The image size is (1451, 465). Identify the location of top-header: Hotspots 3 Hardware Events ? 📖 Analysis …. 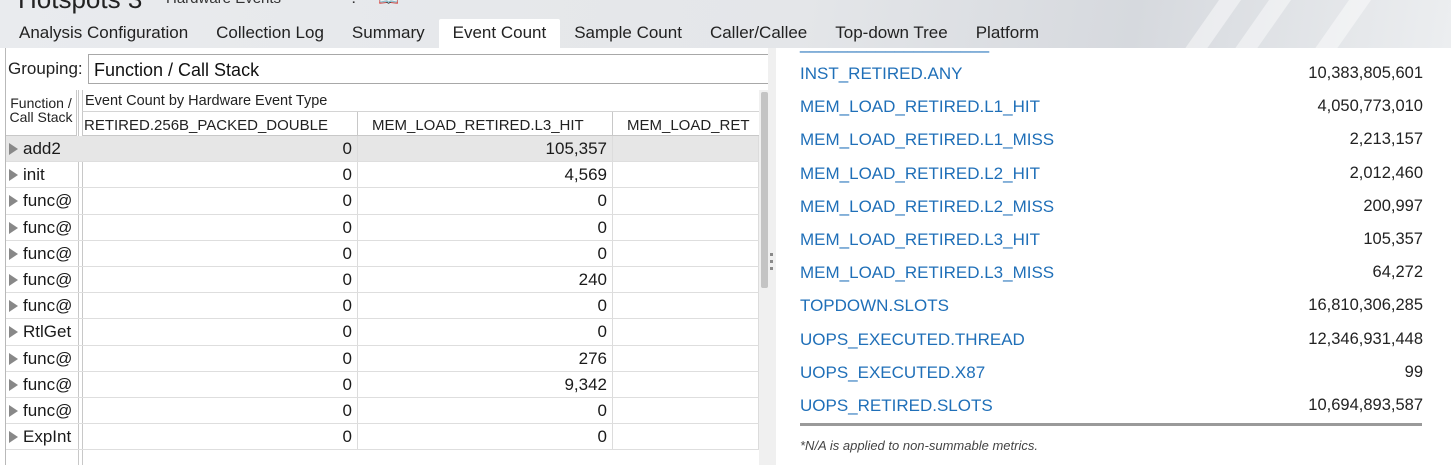
(725, 24).